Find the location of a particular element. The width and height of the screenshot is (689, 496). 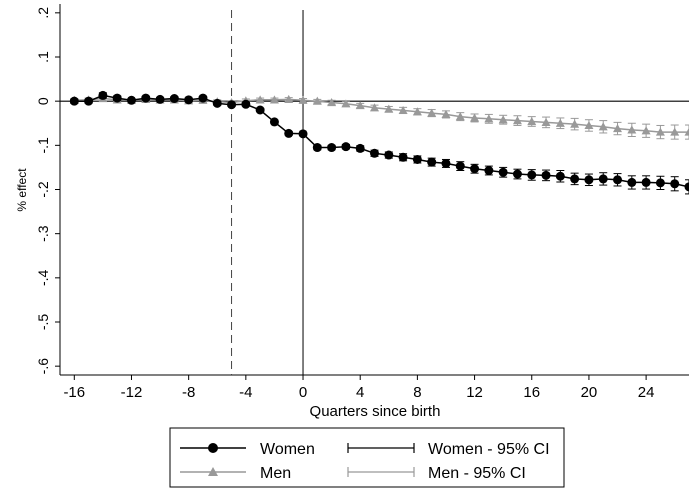

legend-label: Women - 95% CI is located at coordinates (489, 449).